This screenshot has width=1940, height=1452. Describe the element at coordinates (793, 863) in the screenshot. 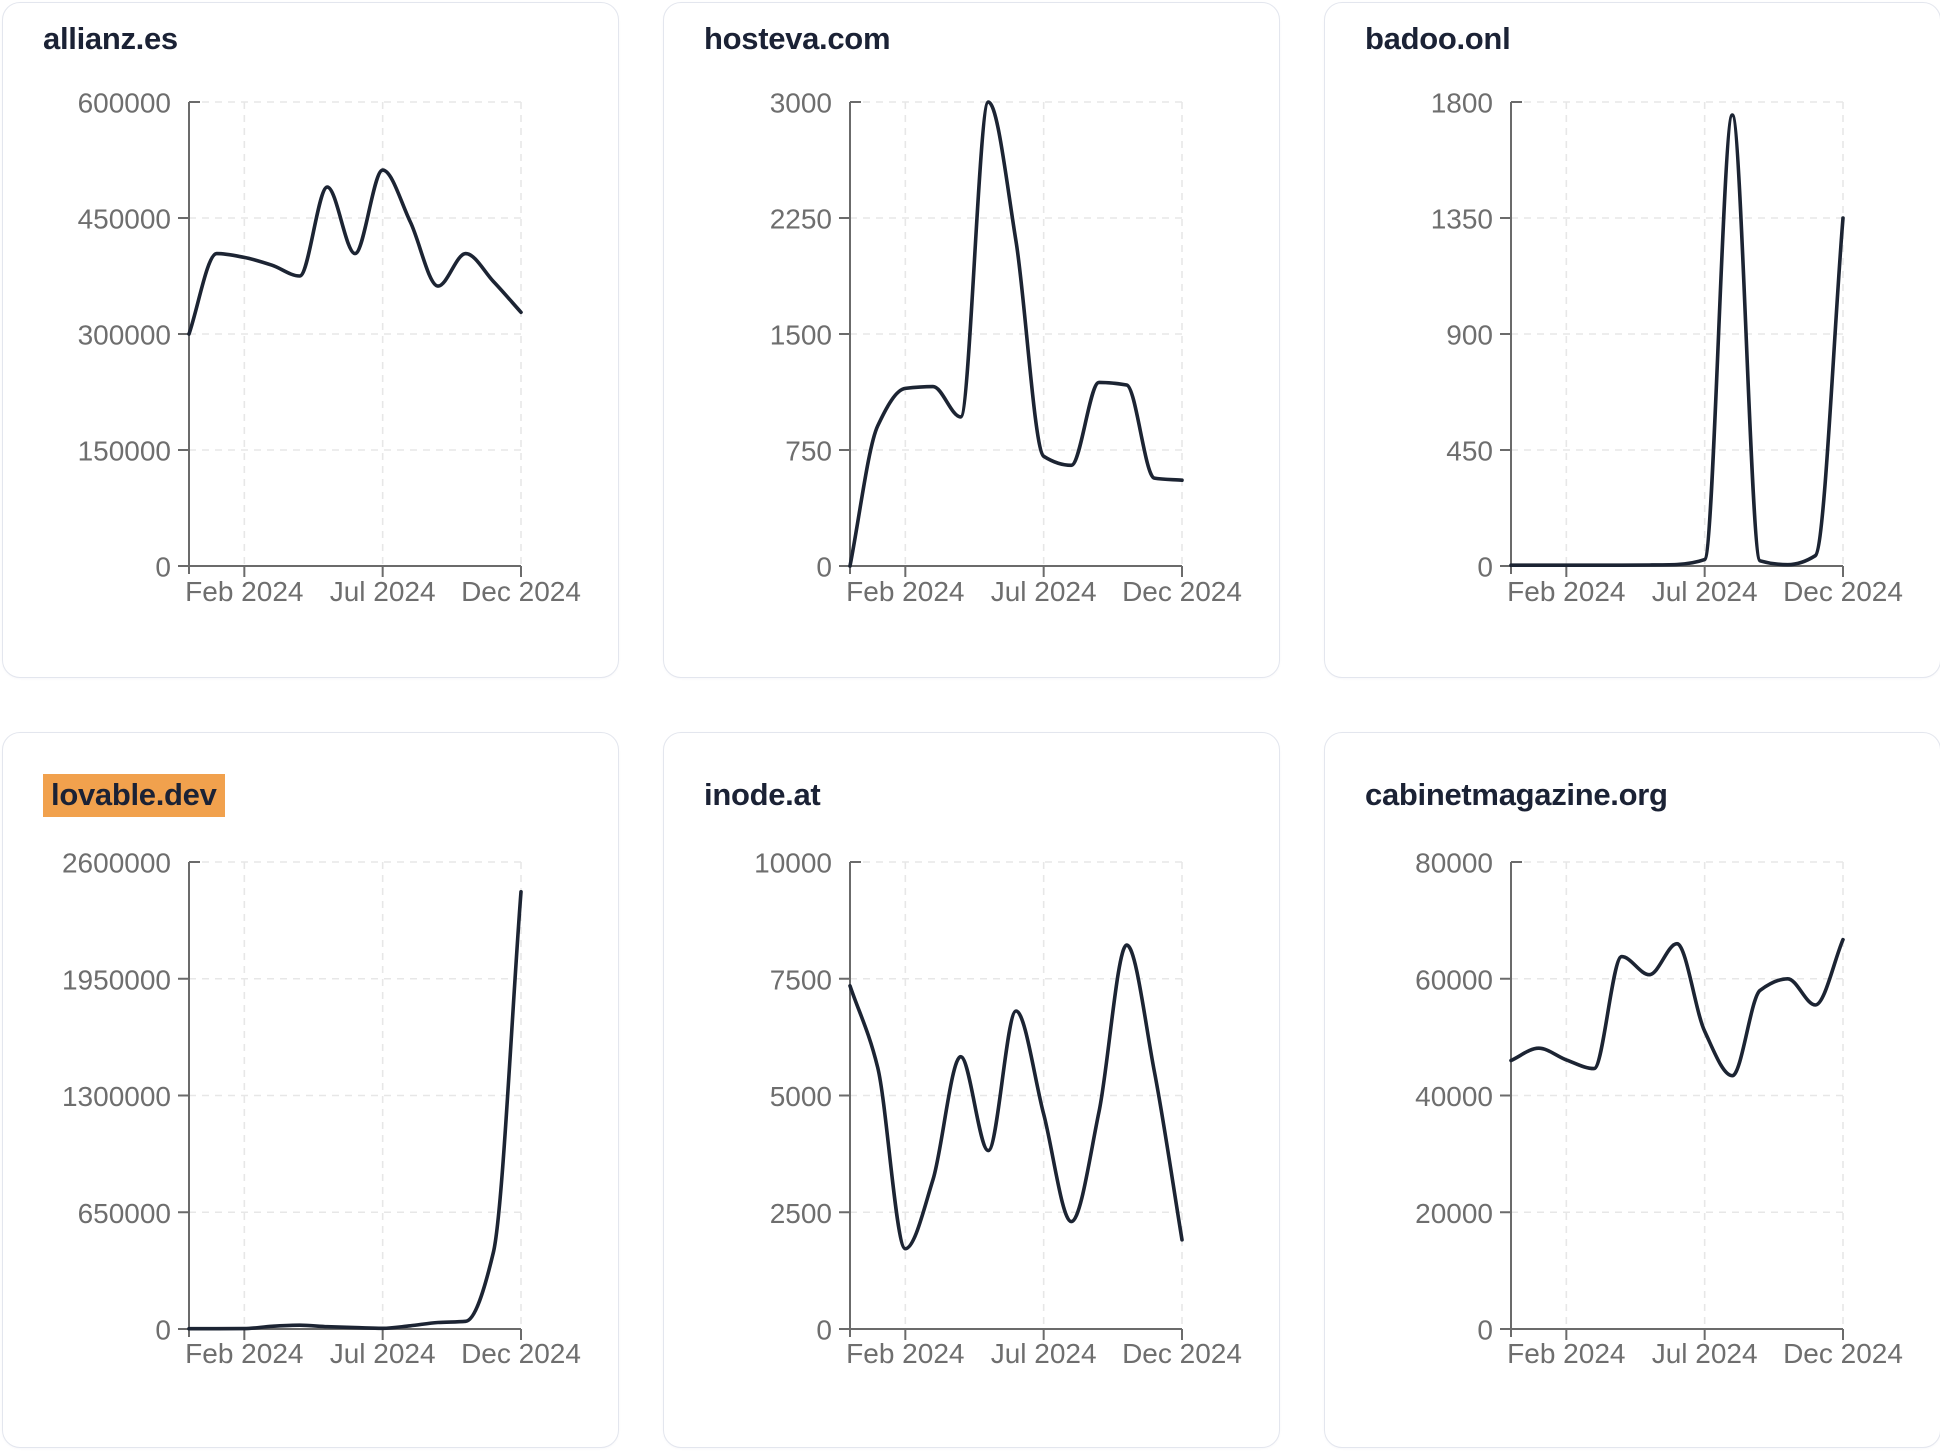

I see `y-tick-label: 10000` at that location.